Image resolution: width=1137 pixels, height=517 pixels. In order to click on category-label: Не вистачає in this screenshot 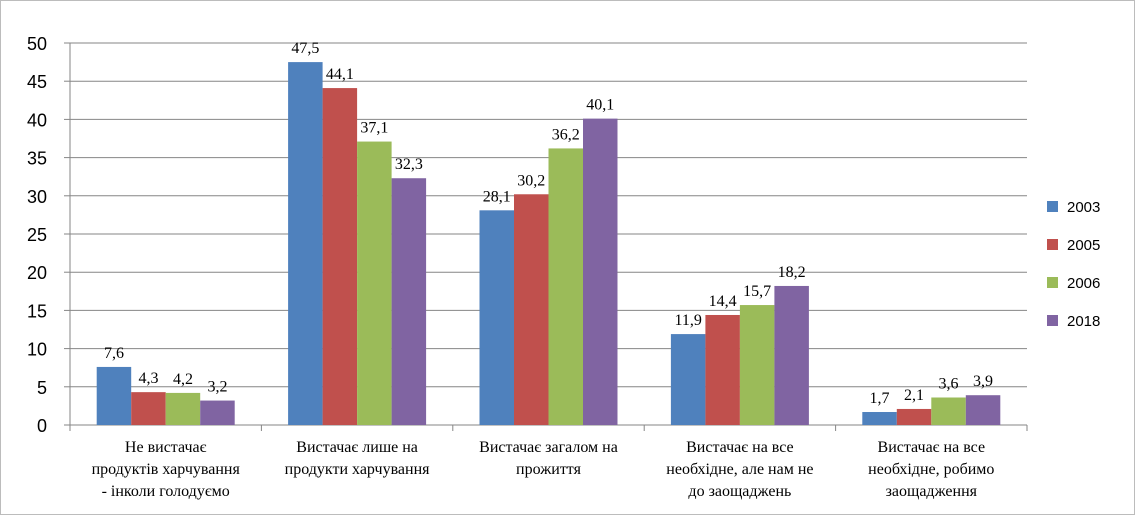, I will do `click(166, 447)`.